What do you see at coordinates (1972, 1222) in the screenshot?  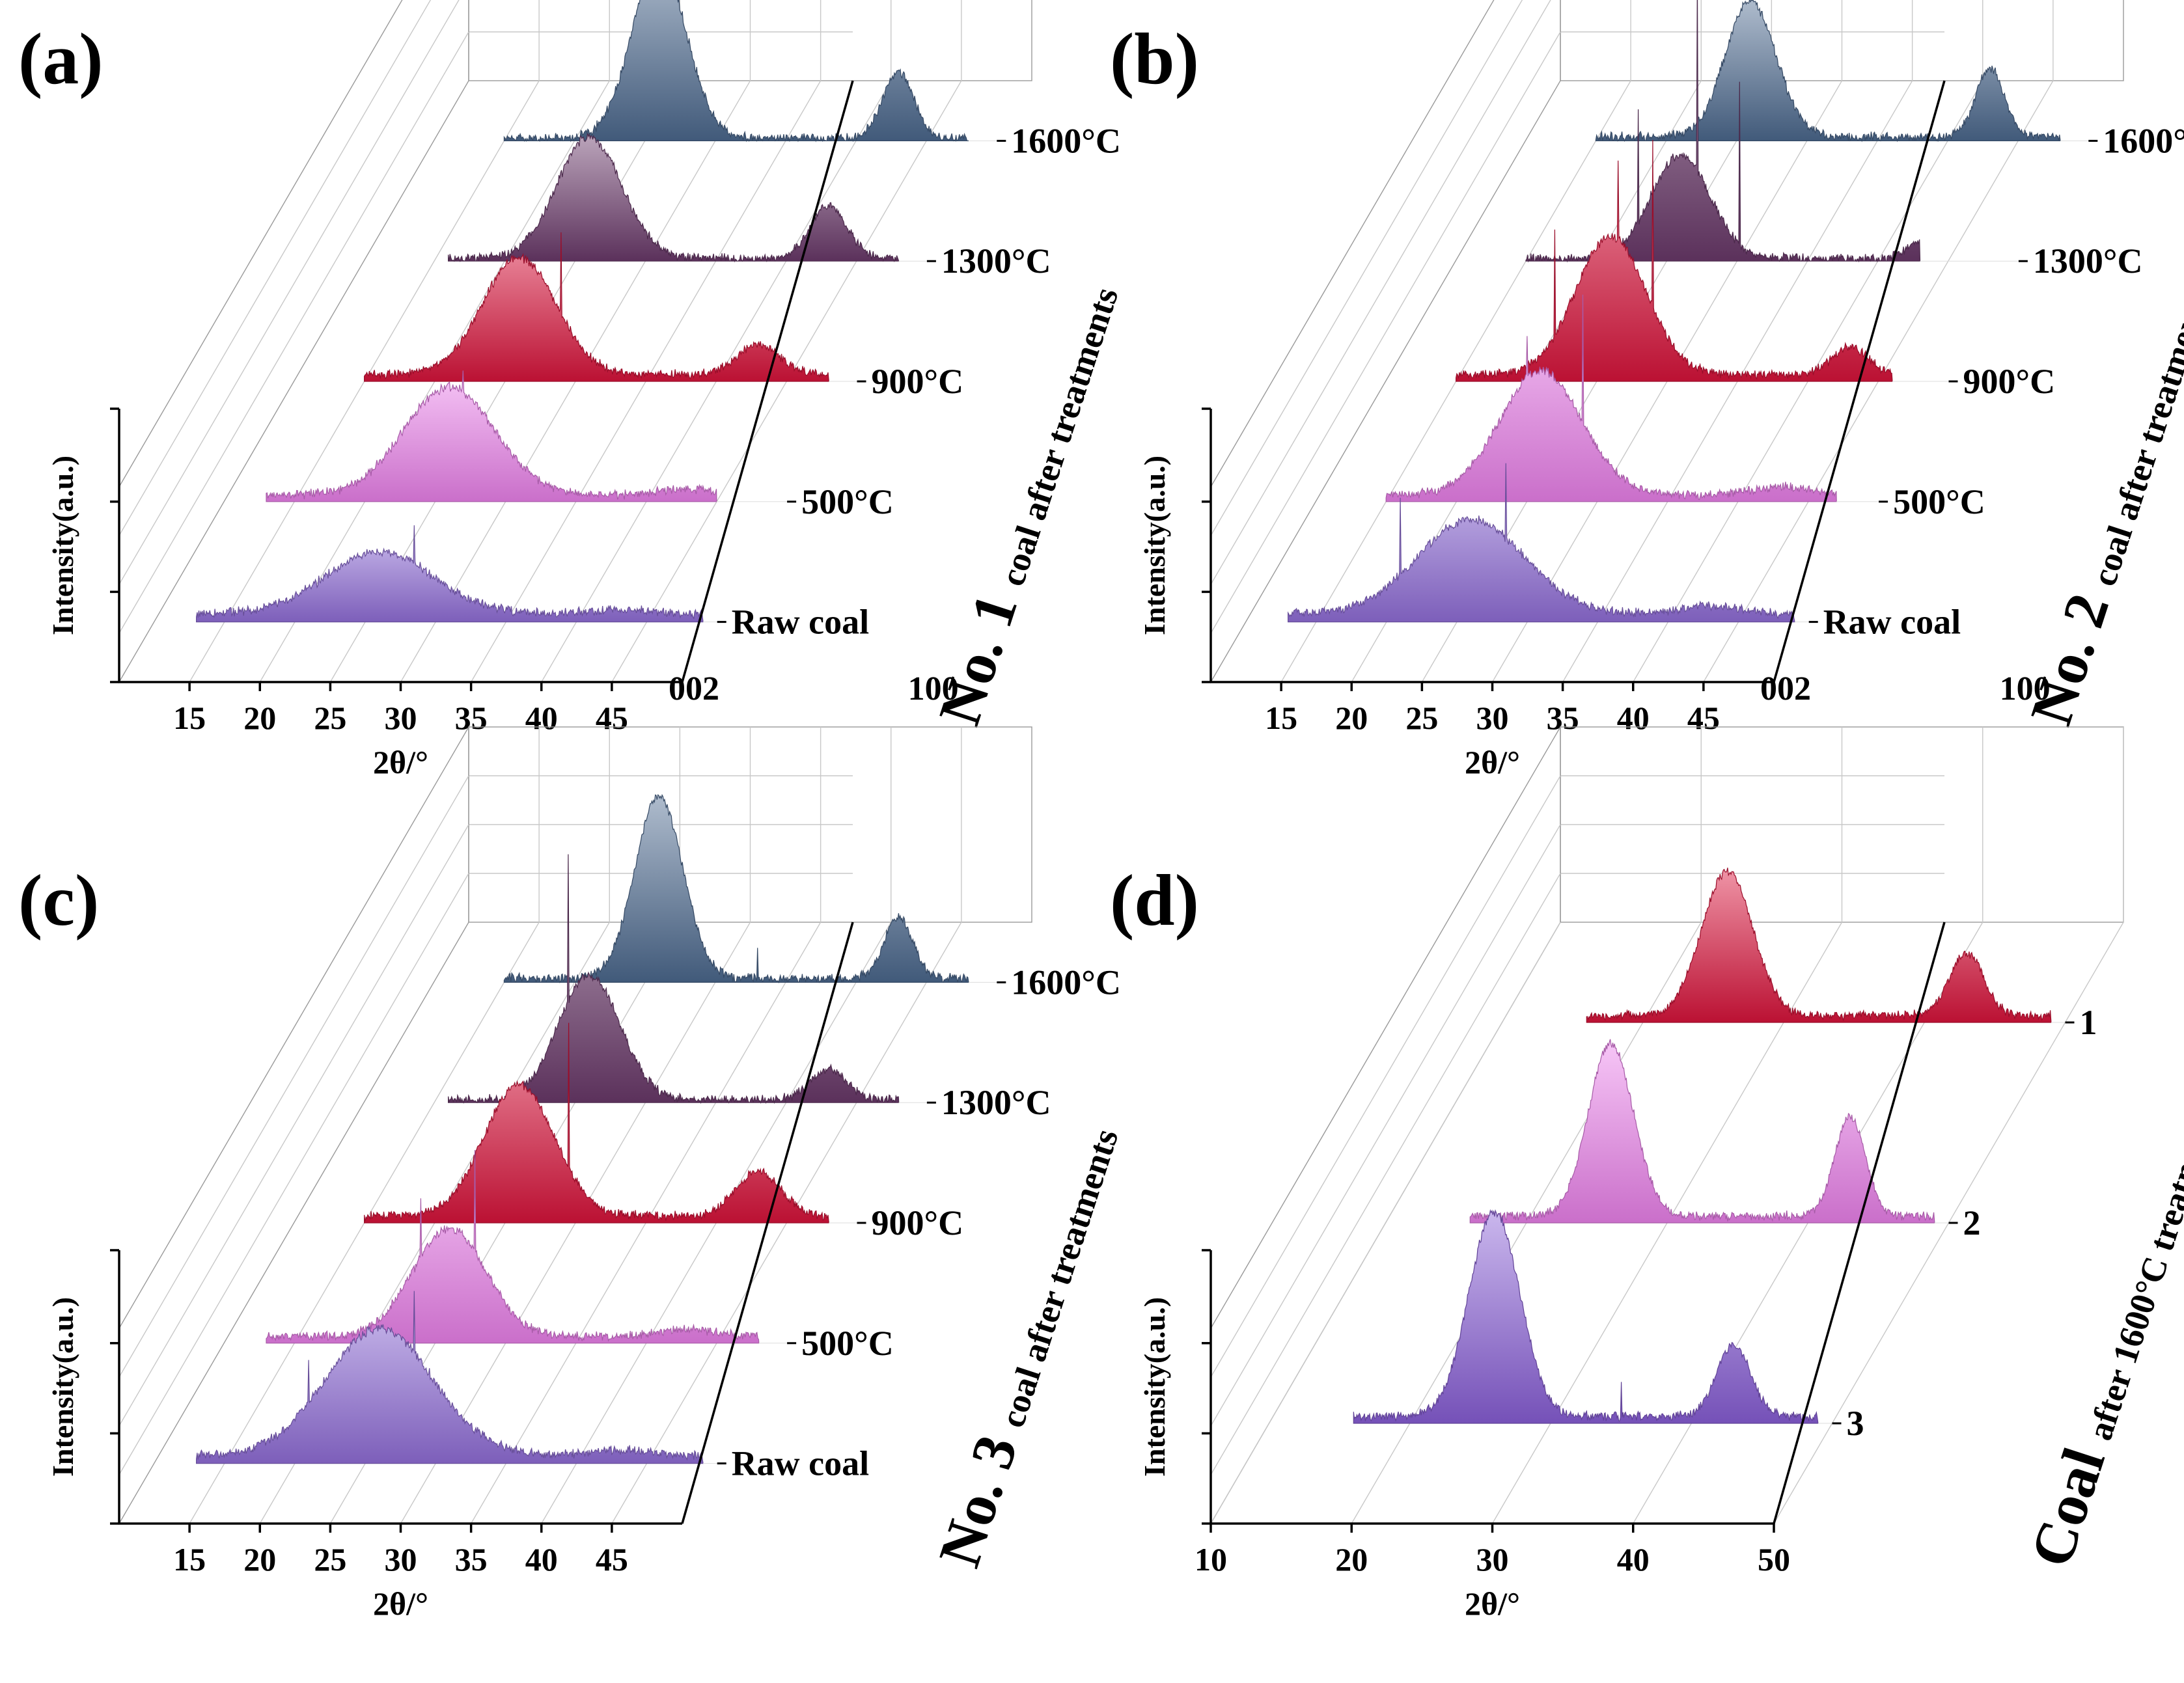 I see `depth-label: 2` at bounding box center [1972, 1222].